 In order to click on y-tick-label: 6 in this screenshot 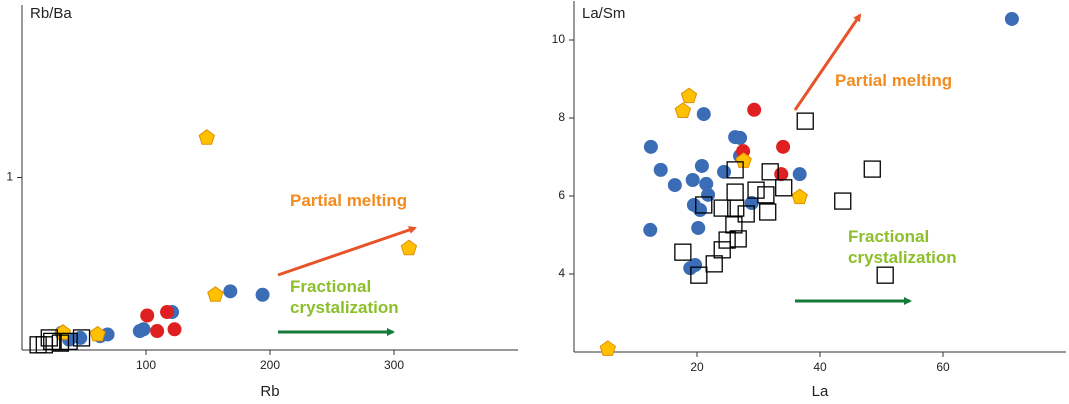, I will do `click(561, 195)`.